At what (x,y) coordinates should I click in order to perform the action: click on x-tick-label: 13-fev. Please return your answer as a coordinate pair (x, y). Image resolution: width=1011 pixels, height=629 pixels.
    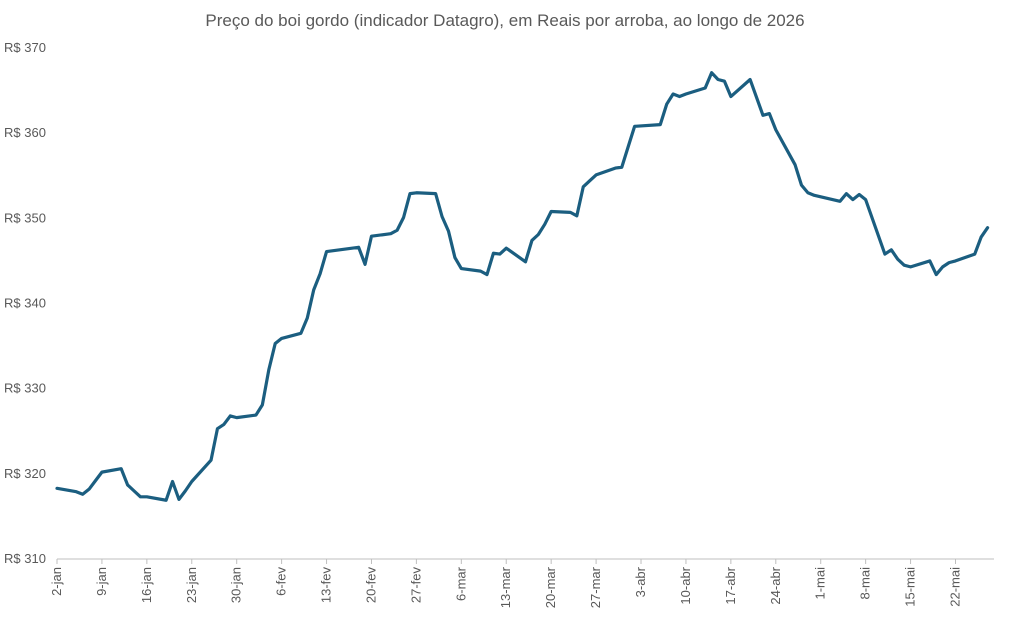
    Looking at the image, I should click on (326, 585).